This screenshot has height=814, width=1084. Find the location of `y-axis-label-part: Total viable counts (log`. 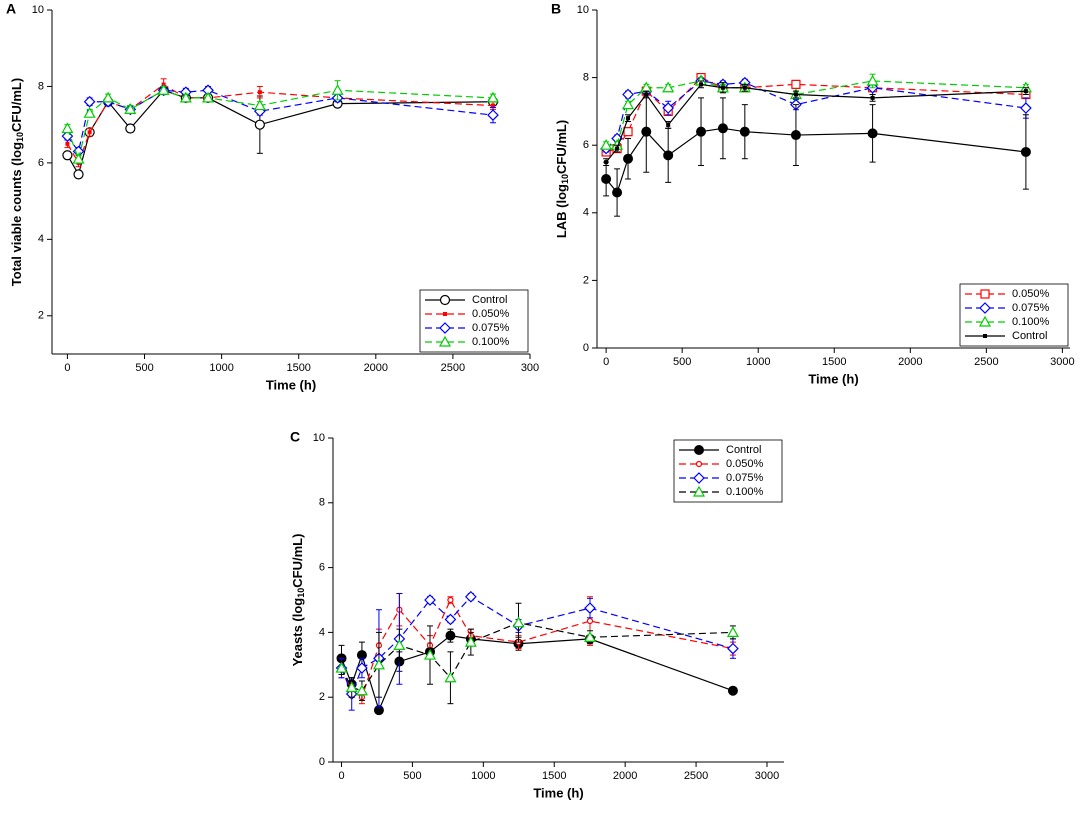

y-axis-label-part: Total viable counts (log is located at coordinates (16, 214).